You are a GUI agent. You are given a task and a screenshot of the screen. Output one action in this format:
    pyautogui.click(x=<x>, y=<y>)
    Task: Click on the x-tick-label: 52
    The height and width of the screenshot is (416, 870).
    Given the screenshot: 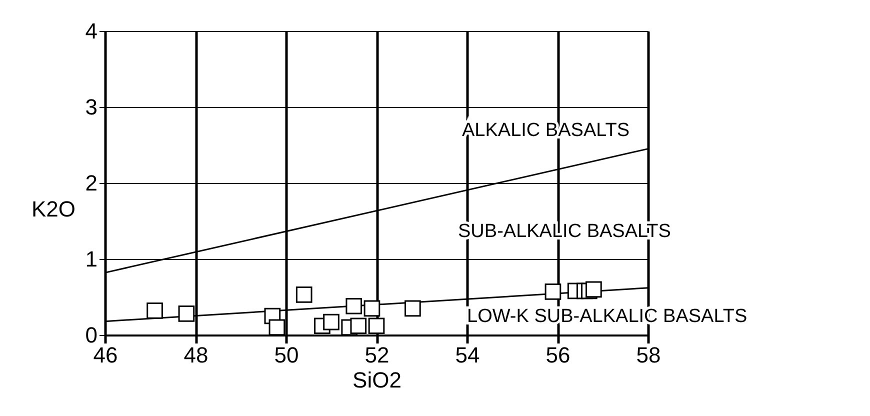 What is the action you would take?
    pyautogui.click(x=377, y=355)
    